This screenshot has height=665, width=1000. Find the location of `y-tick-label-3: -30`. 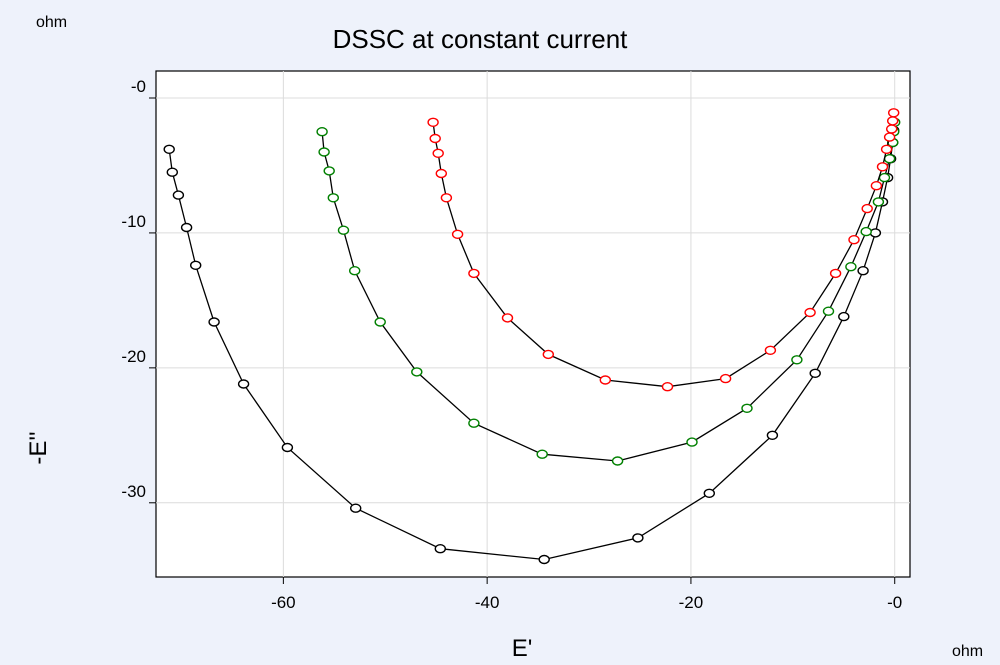

y-tick-label-3: -30 is located at coordinates (133, 491).